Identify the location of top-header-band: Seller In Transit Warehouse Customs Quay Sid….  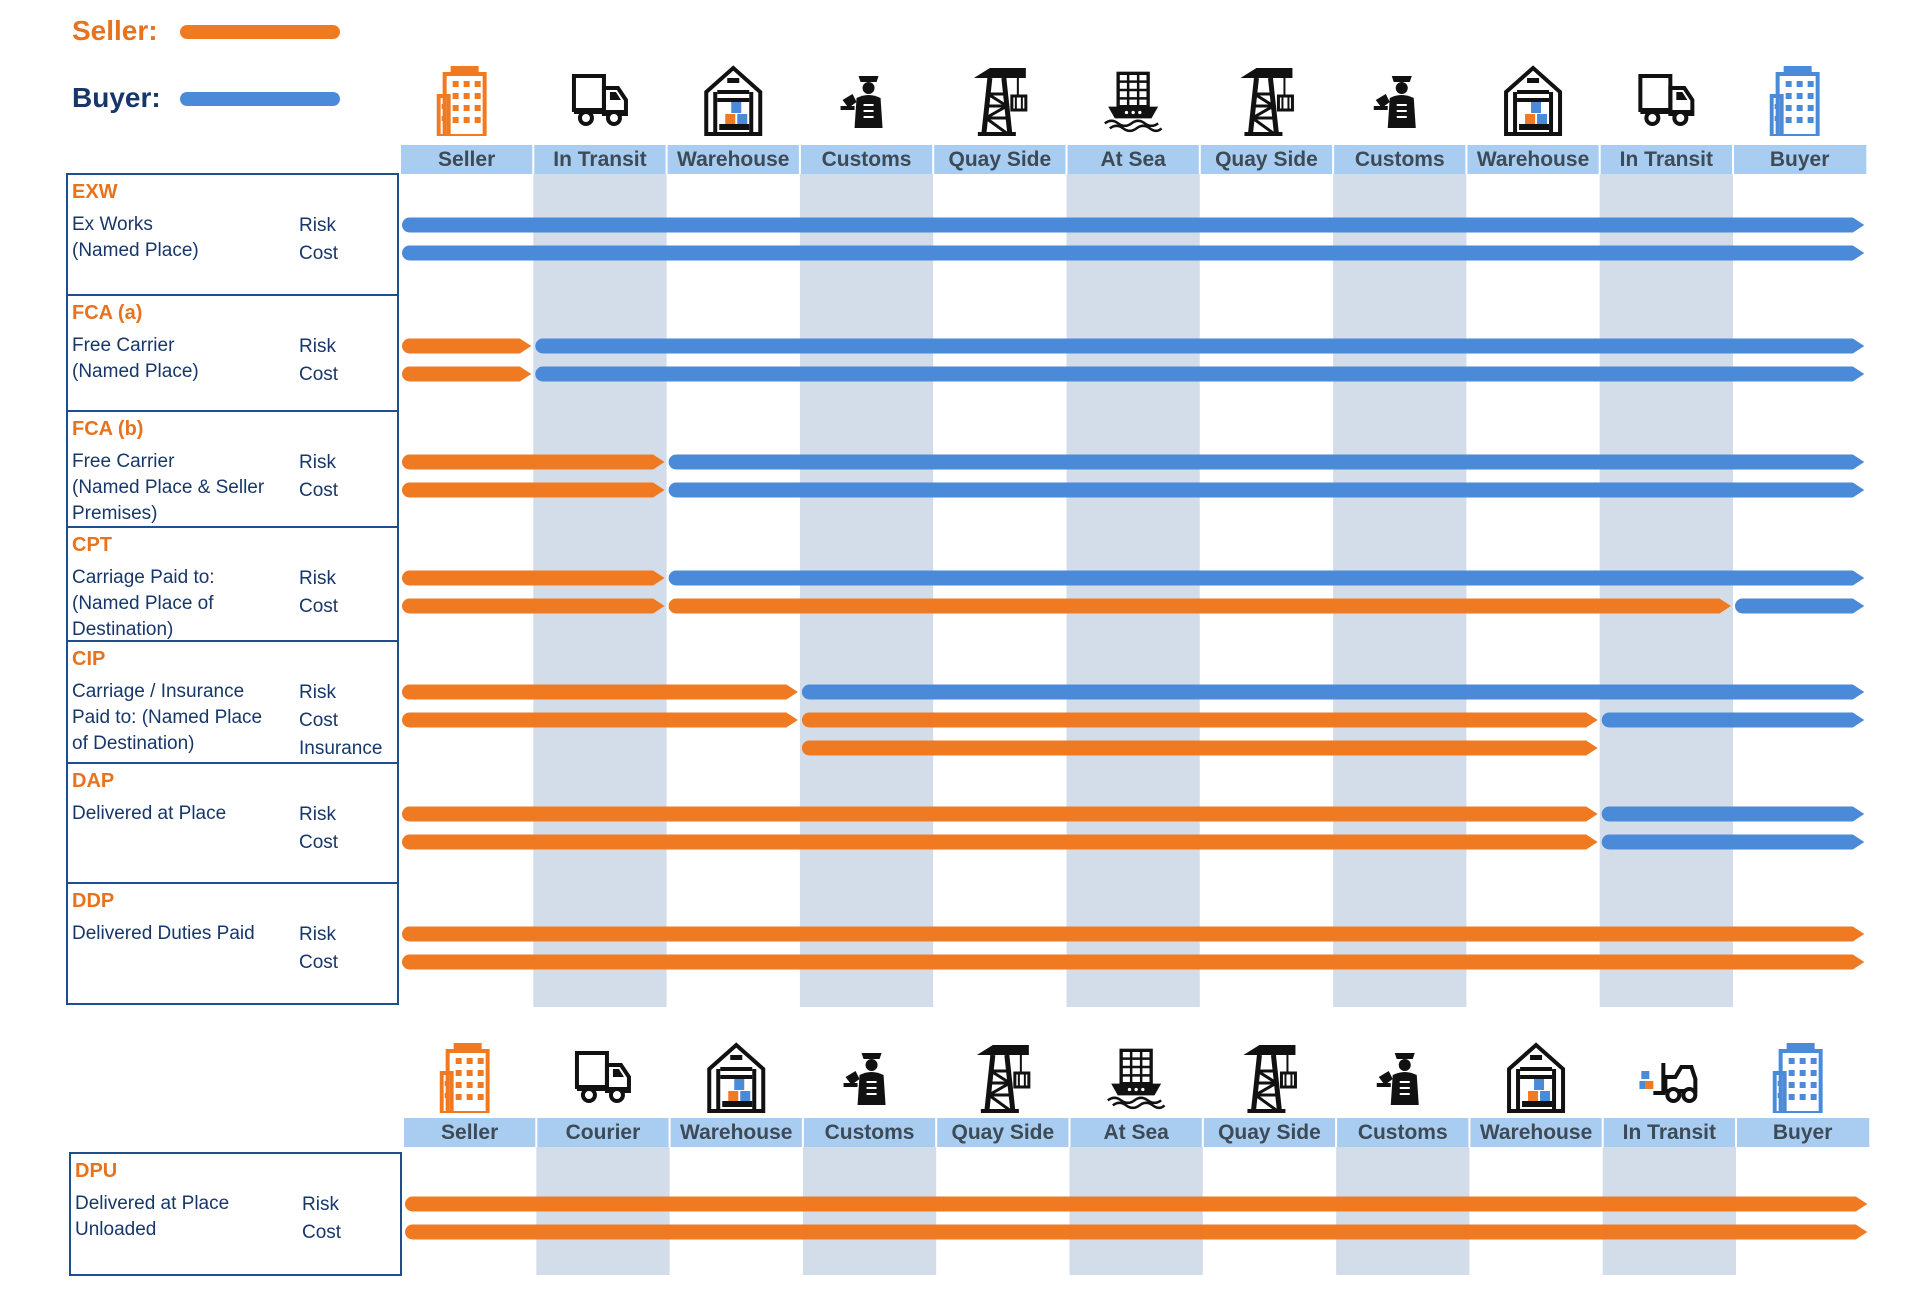
(1133, 119).